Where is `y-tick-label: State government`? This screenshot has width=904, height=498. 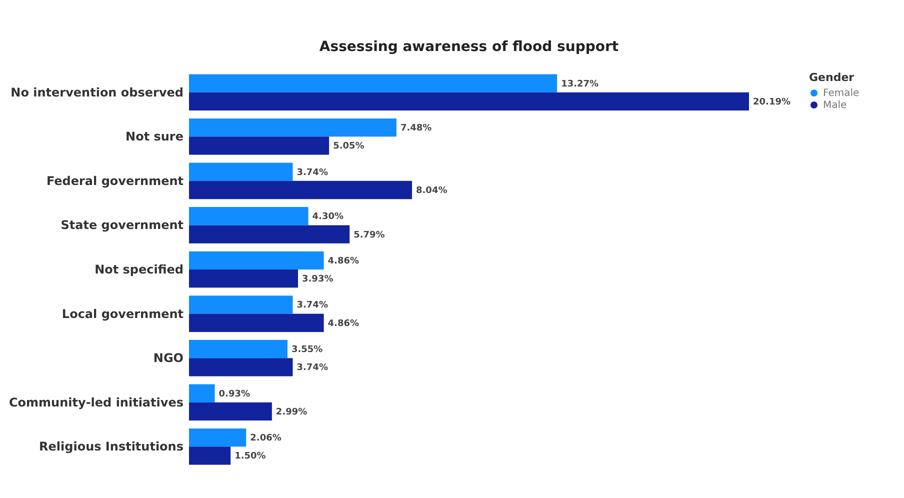 y-tick-label: State government is located at coordinates (122, 225).